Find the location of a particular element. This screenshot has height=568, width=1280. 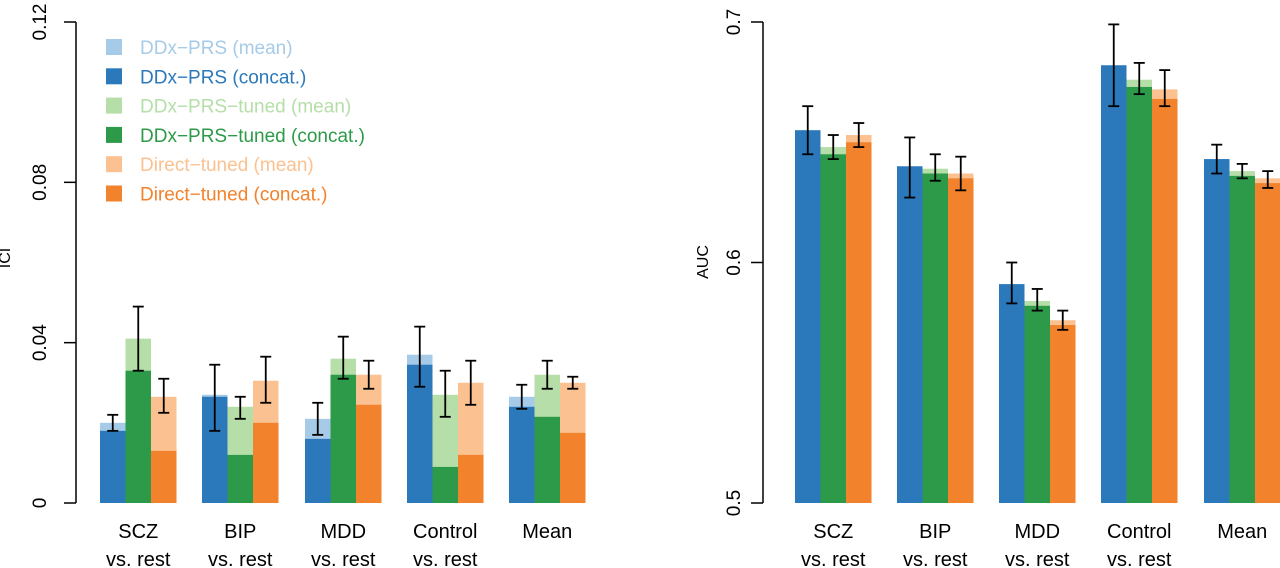

y-tick-label: 0.5 is located at coordinates (734, 503).